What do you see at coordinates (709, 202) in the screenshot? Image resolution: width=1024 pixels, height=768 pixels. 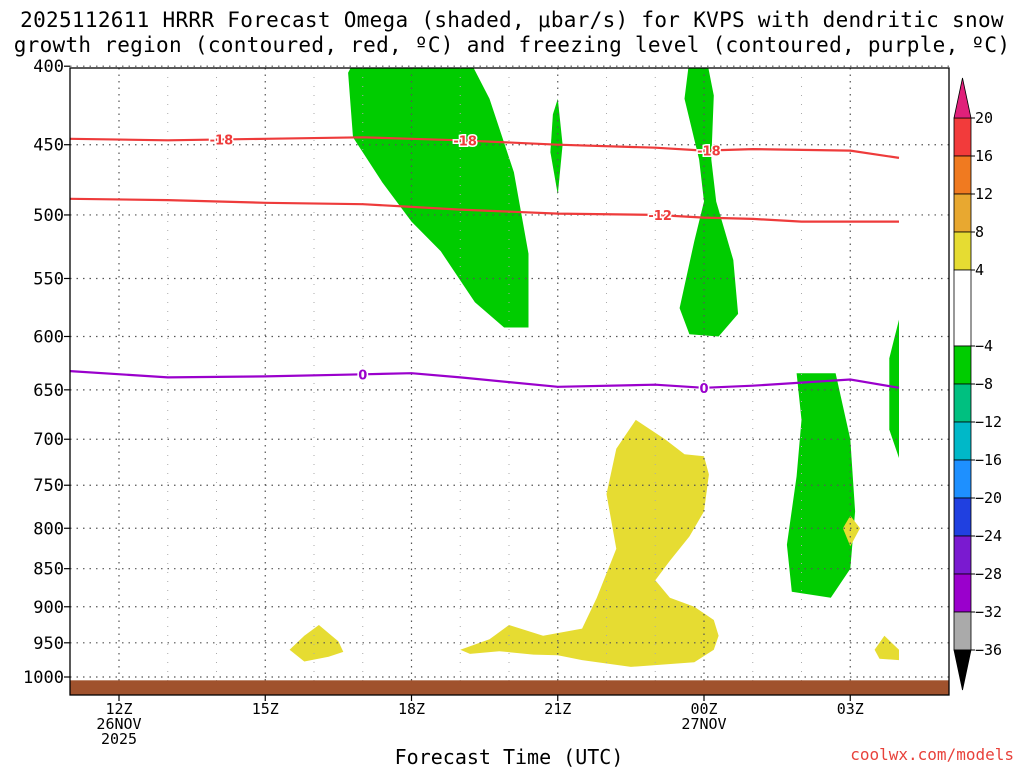 I see `omega-region-hourglass-green` at bounding box center [709, 202].